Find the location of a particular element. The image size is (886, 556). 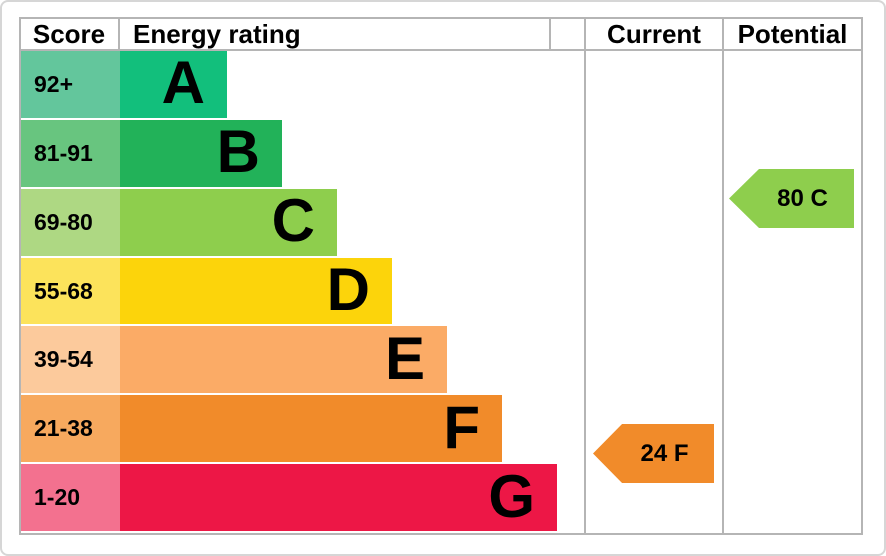

score-cell: 69-80 is located at coordinates (70, 222).